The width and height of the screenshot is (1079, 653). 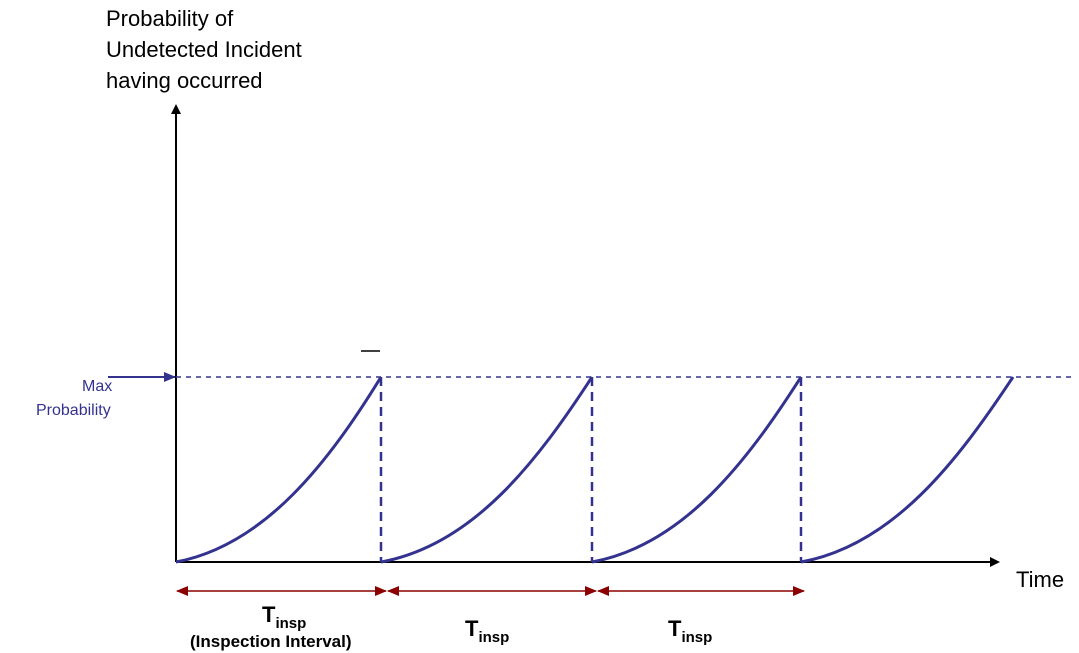 What do you see at coordinates (1040, 579) in the screenshot?
I see `x-axis-label: Time` at bounding box center [1040, 579].